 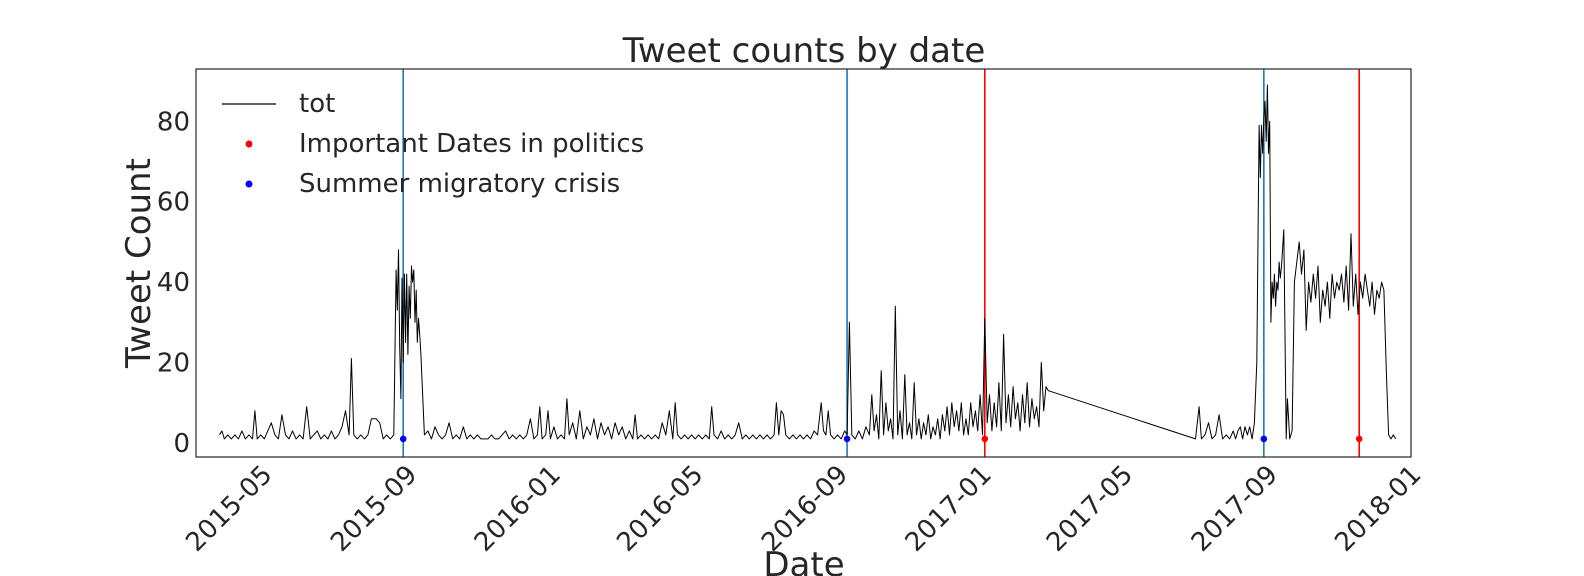 I want to click on y-tick-label: 20, so click(x=173, y=364).